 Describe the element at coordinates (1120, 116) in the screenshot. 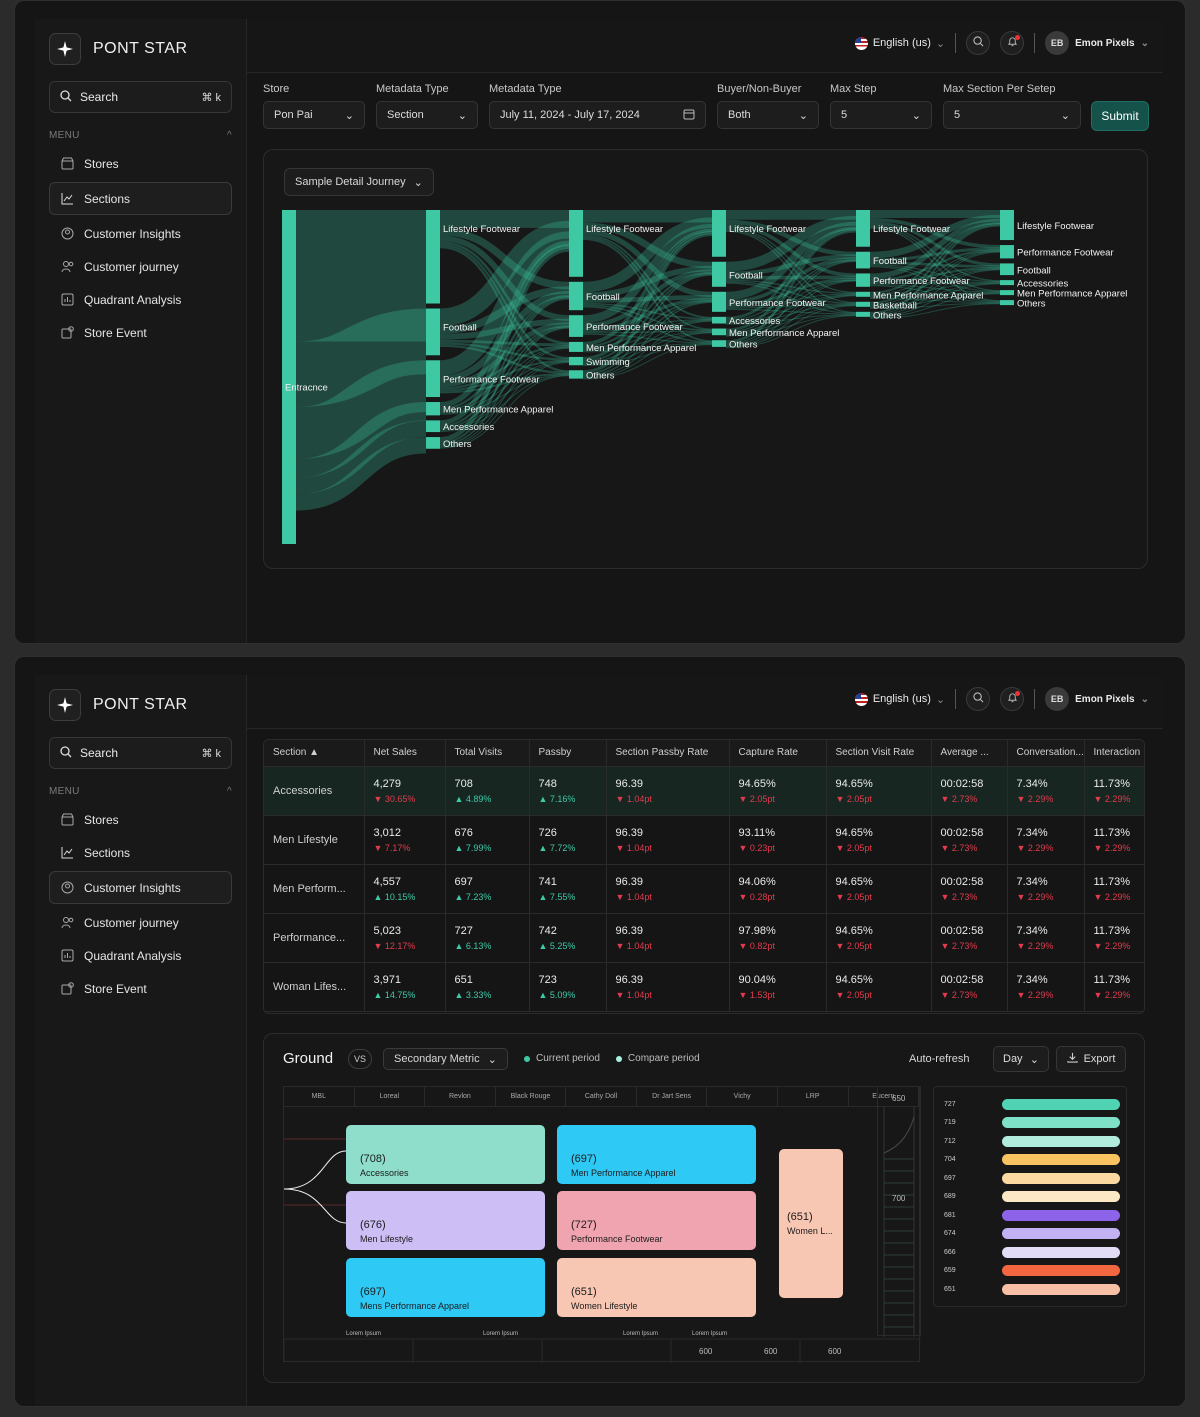

I see `submit-button: Submit` at that location.